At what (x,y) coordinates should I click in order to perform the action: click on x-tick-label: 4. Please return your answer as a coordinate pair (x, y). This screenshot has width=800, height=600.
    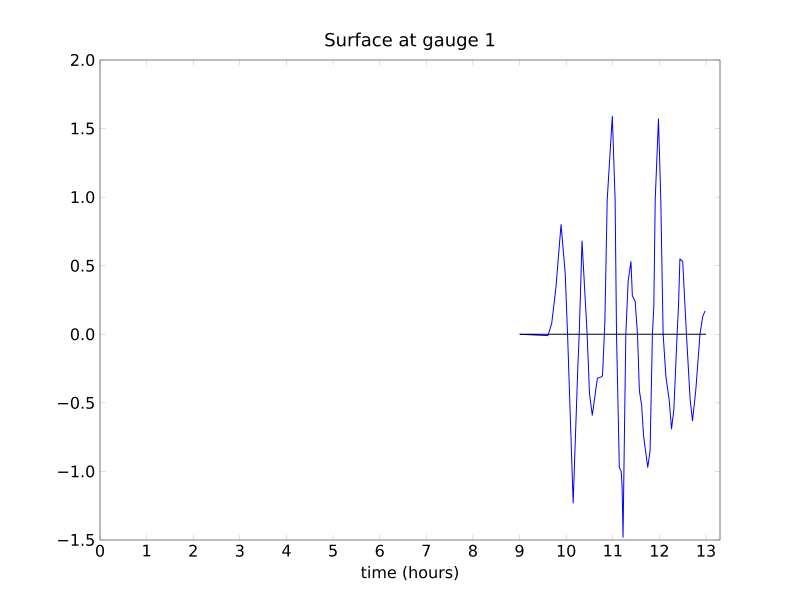
    Looking at the image, I should click on (286, 550).